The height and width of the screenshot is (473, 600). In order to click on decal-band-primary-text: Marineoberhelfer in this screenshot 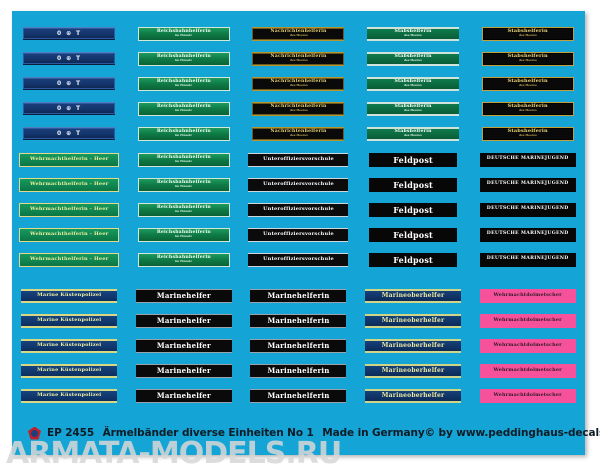, I will do `click(413, 370)`.